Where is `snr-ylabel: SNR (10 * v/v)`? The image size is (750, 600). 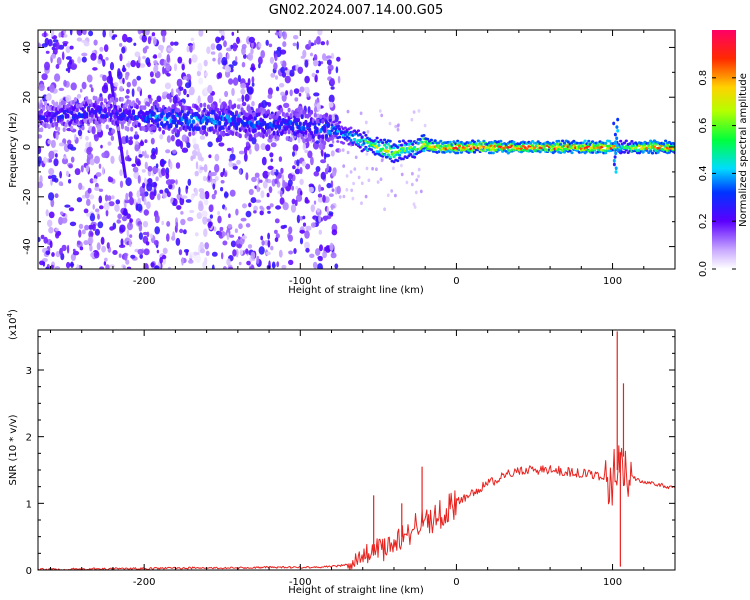
snr-ylabel: SNR (10 * v/v) is located at coordinates (13, 449).